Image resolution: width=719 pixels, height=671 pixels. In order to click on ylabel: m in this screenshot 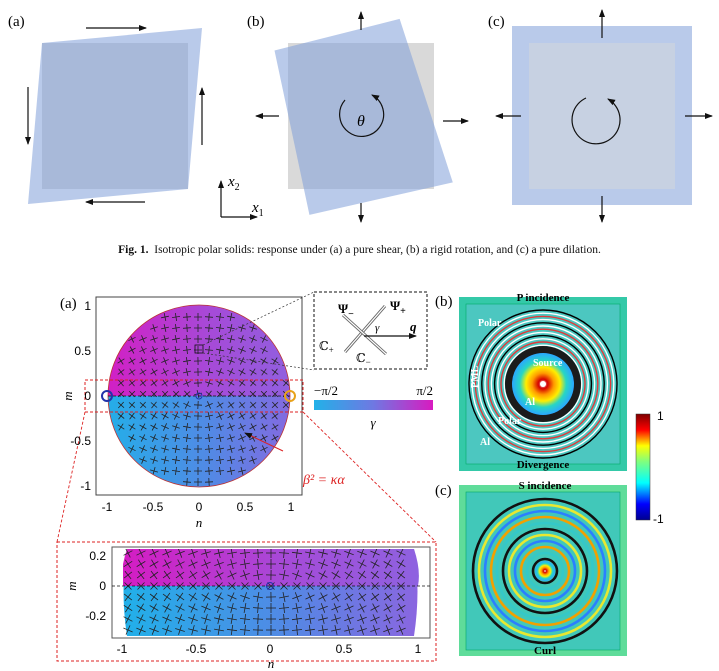, I will do `click(67, 395)`.